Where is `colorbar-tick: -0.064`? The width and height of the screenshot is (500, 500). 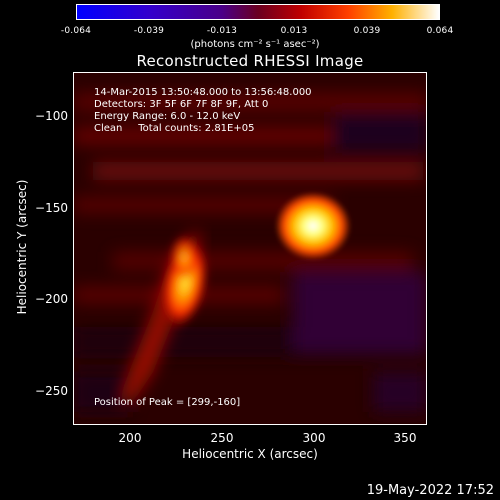 colorbar-tick: -0.064 is located at coordinates (76, 31).